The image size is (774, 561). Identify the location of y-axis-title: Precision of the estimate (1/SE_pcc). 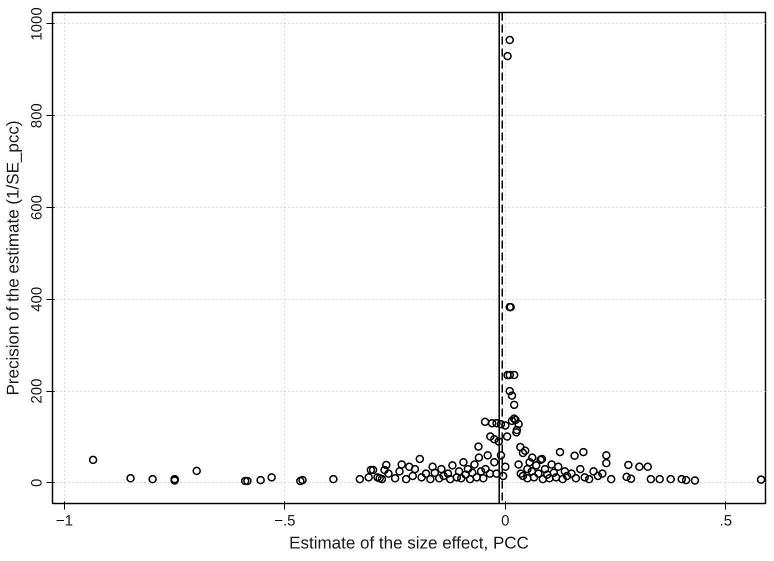
(13, 258).